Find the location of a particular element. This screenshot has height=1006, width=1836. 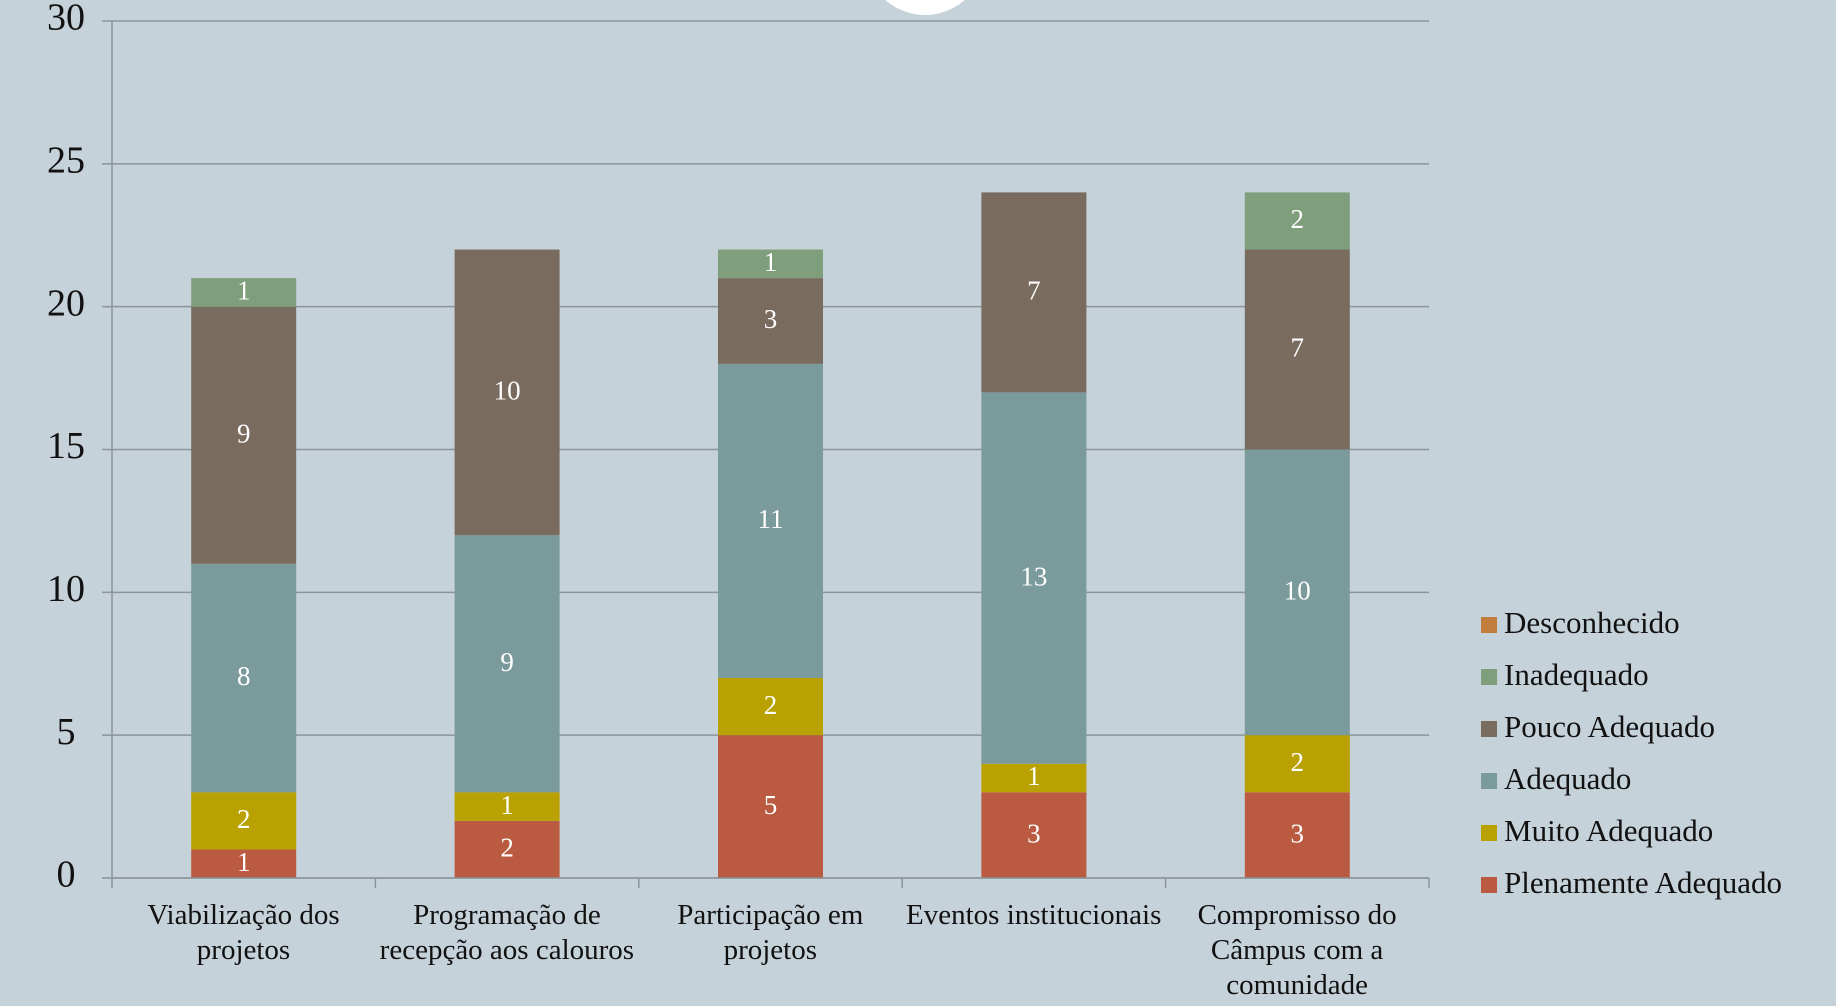

legend-label: Desconhecido is located at coordinates (1592, 622).